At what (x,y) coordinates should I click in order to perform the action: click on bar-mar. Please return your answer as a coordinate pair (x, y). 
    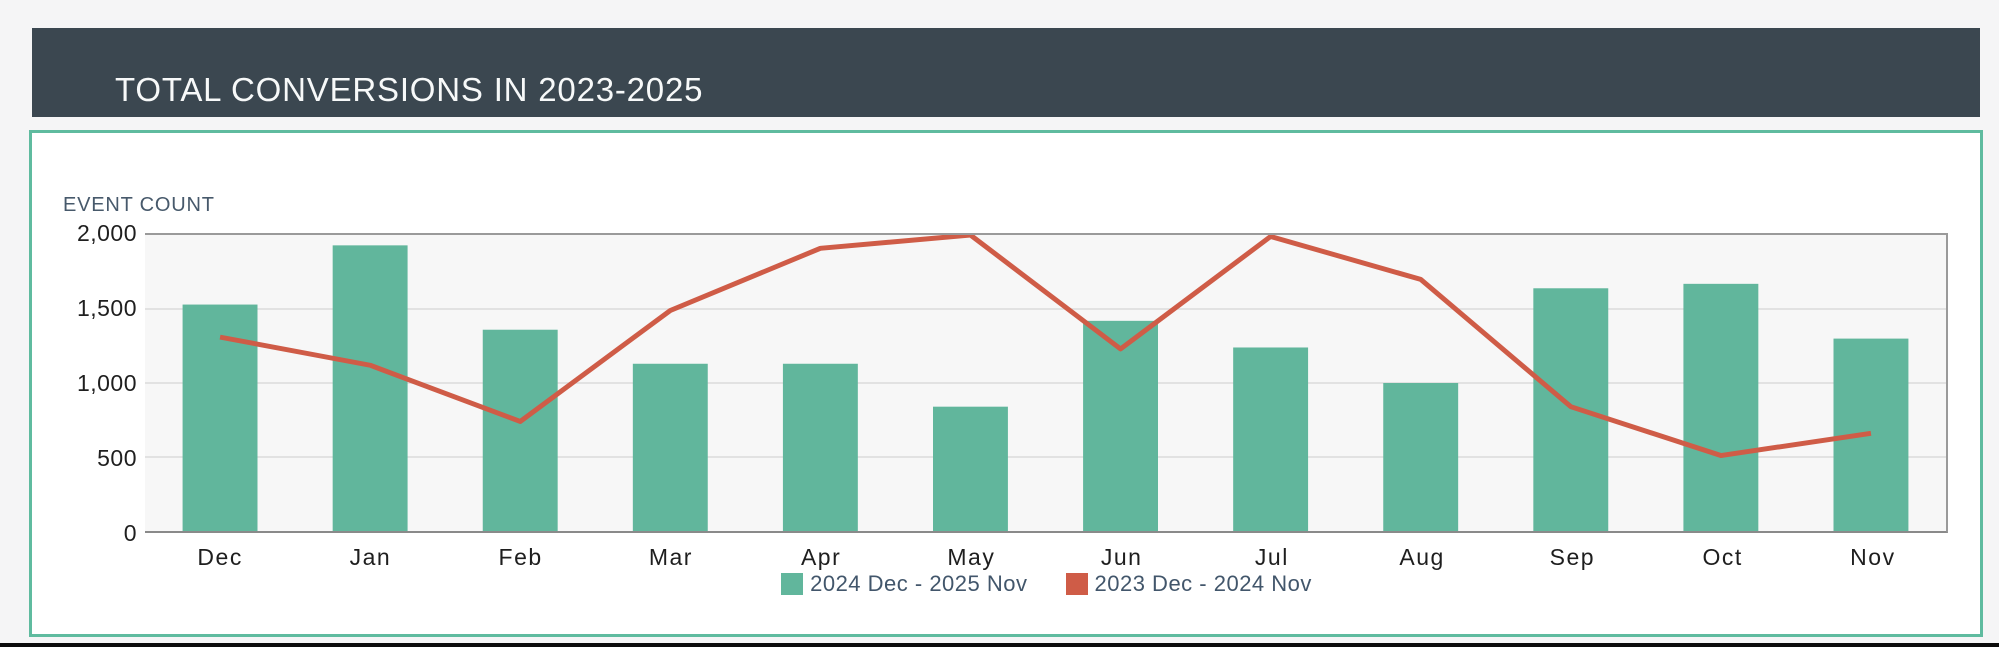
    Looking at the image, I should click on (670, 447).